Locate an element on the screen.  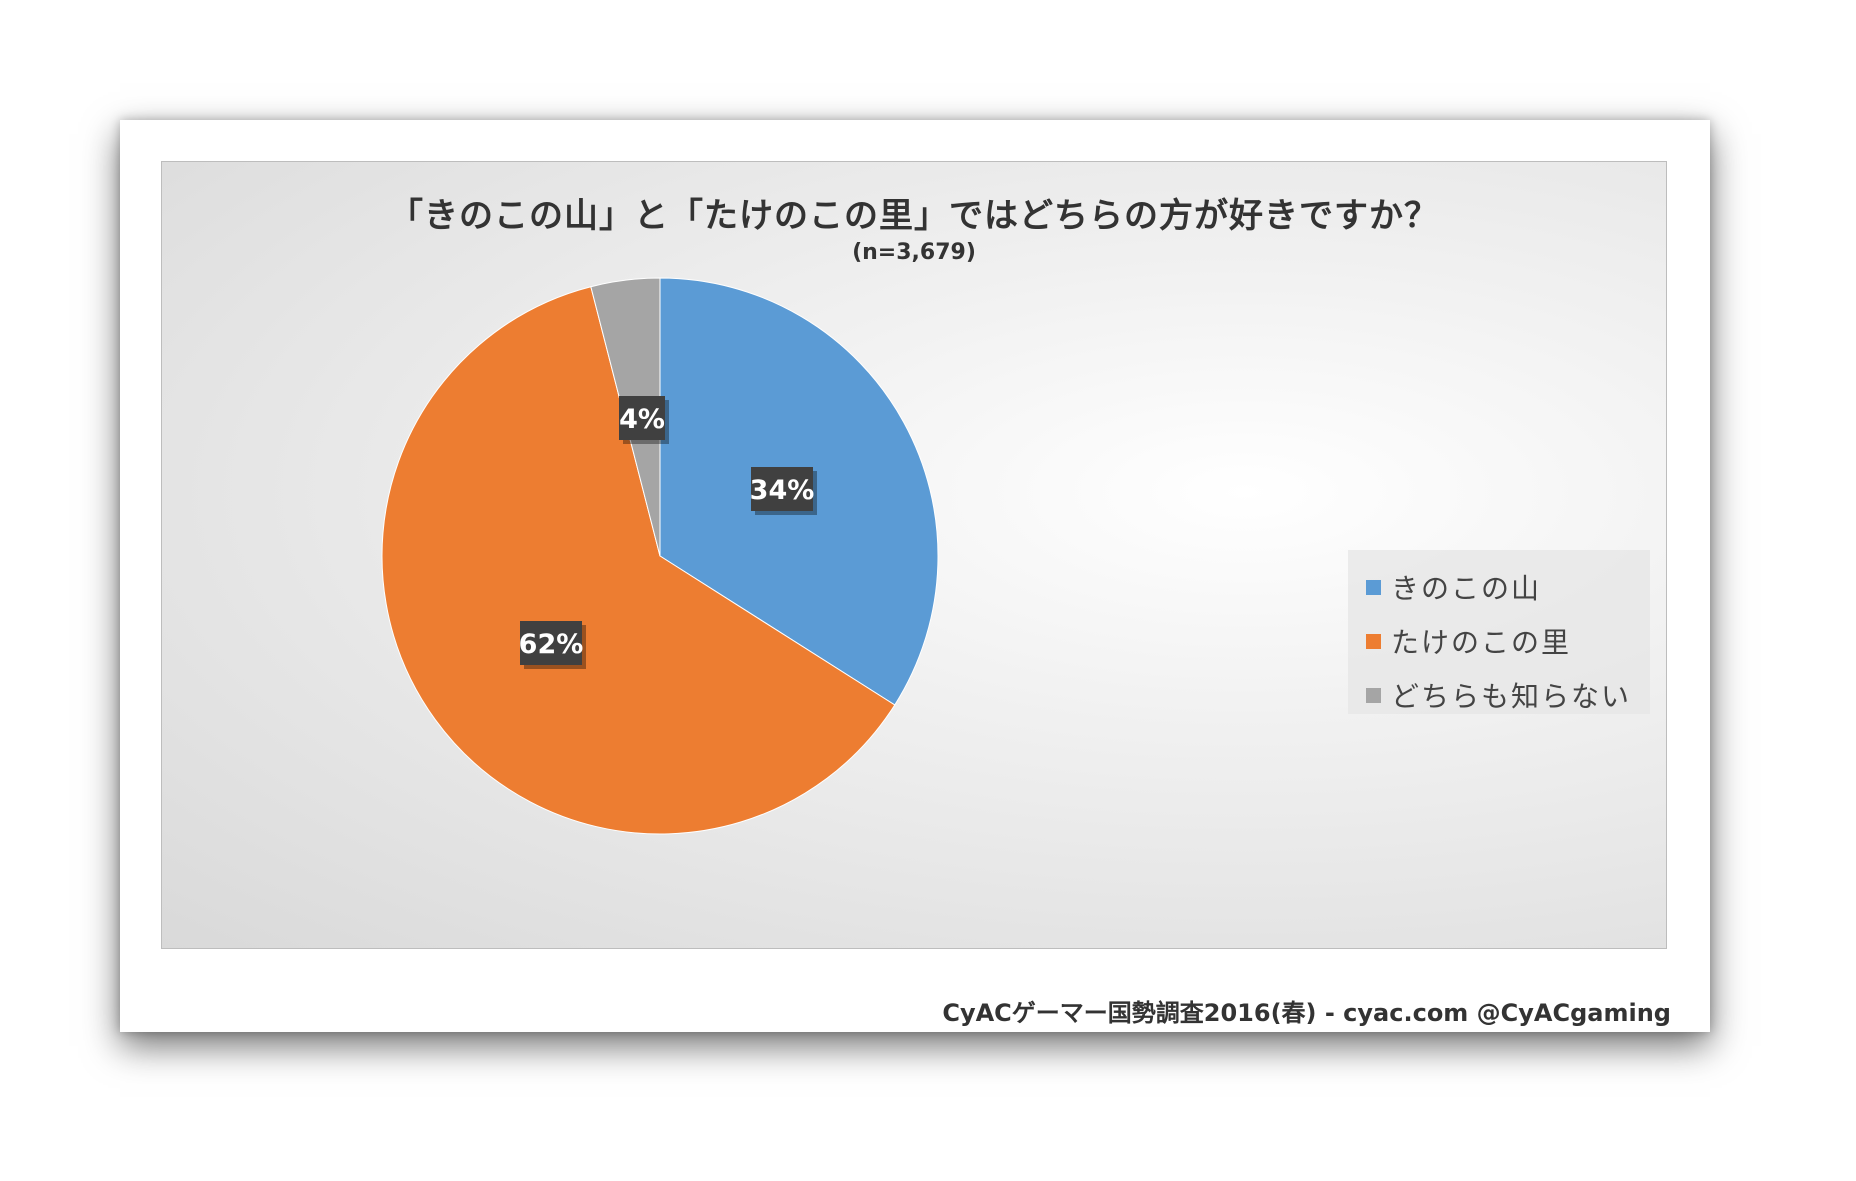
pie-chart: 34% 62% 4% is located at coordinates (660, 556).